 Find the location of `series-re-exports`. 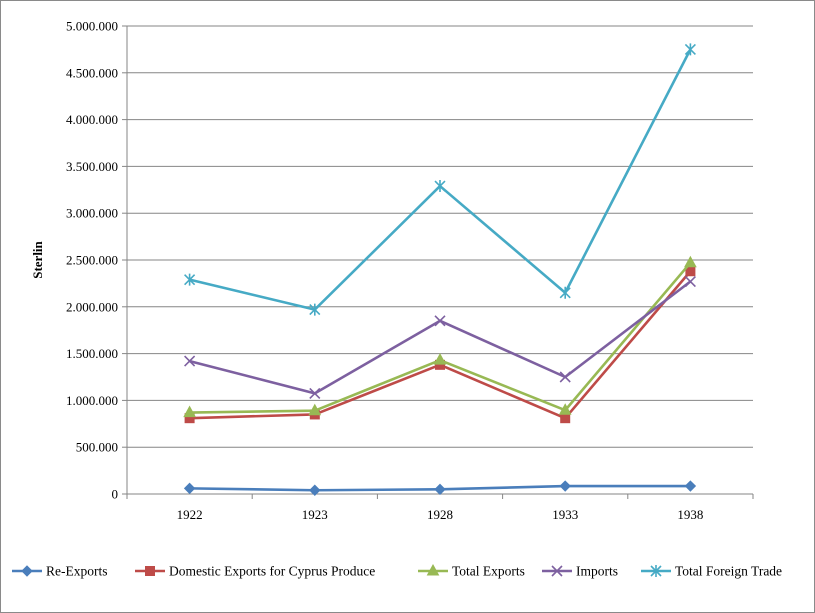

series-re-exports is located at coordinates (440, 488).